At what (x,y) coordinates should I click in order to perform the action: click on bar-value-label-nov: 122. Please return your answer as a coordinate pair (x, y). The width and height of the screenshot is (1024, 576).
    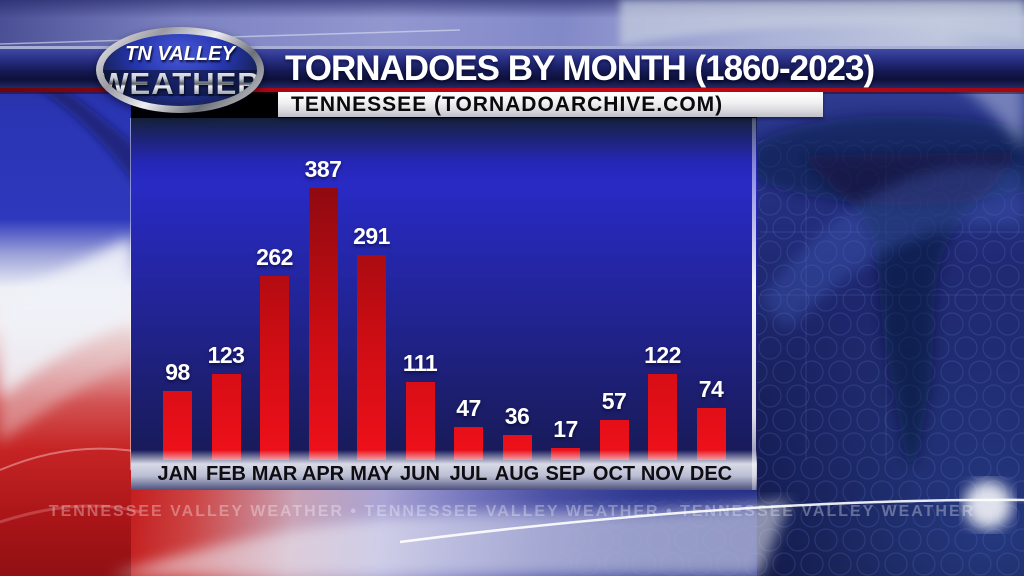
    Looking at the image, I should click on (662, 355).